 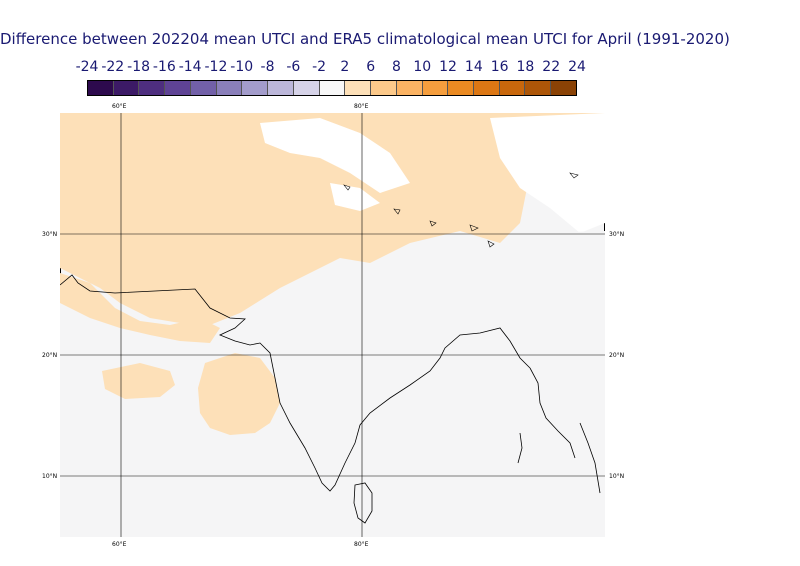 What do you see at coordinates (170, 354) in the screenshot?
I see `warm-anomaly-shading-south` at bounding box center [170, 354].